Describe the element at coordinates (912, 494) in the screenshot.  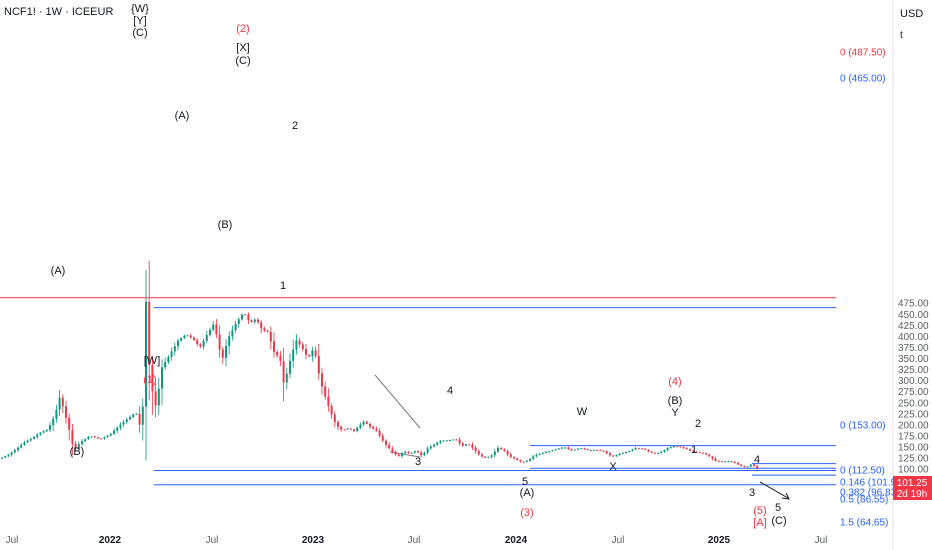
I see `bar-countdown: 2d 19h` at that location.